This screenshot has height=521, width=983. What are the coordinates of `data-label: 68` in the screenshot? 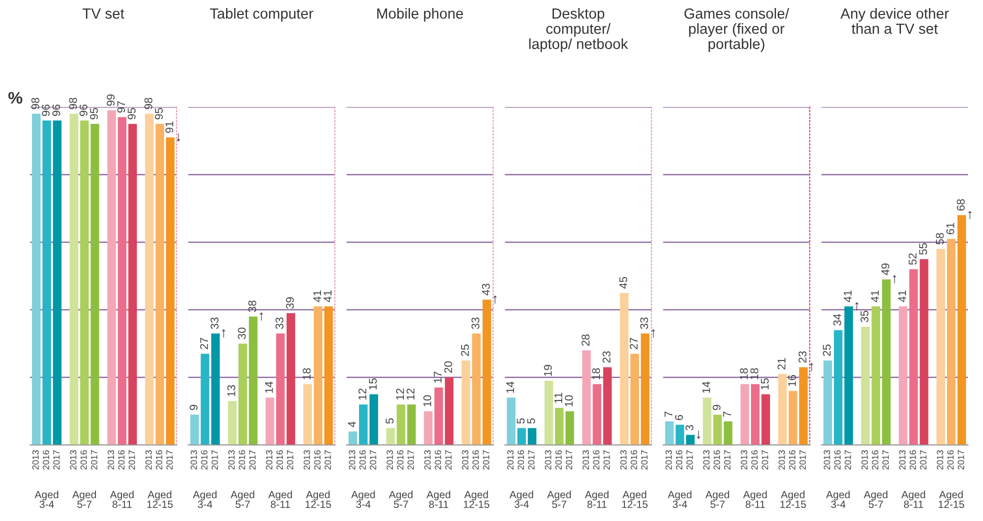 It's located at (960, 205).